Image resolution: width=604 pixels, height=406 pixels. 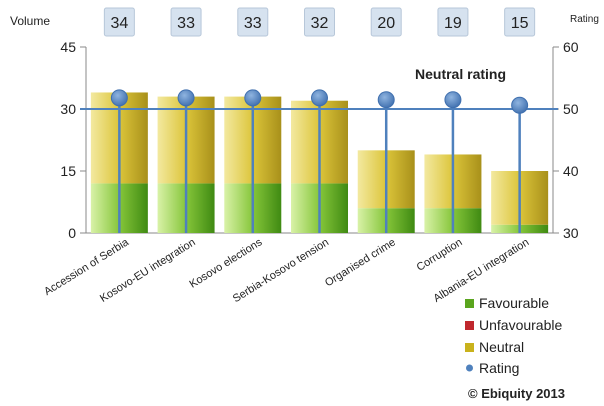 What do you see at coordinates (30, 21) in the screenshot?
I see `y-axis-left-label: Volume` at bounding box center [30, 21].